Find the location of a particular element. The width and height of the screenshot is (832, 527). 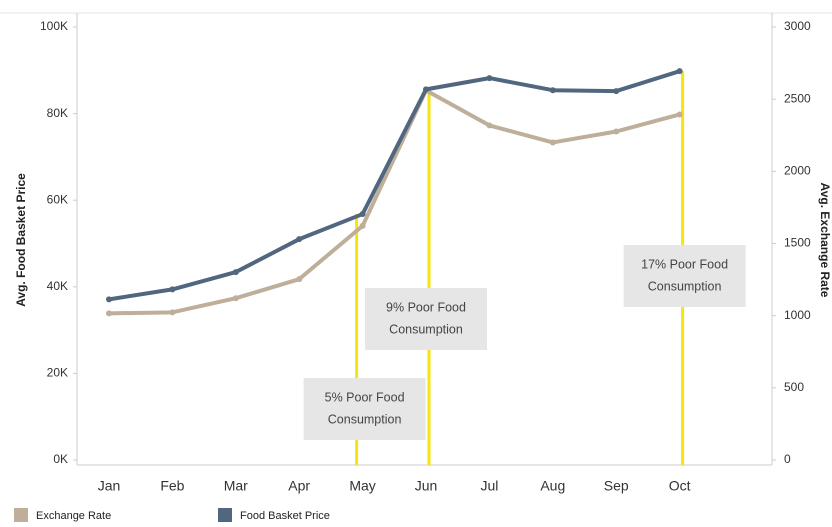

x-tick-label: Sep is located at coordinates (616, 486).